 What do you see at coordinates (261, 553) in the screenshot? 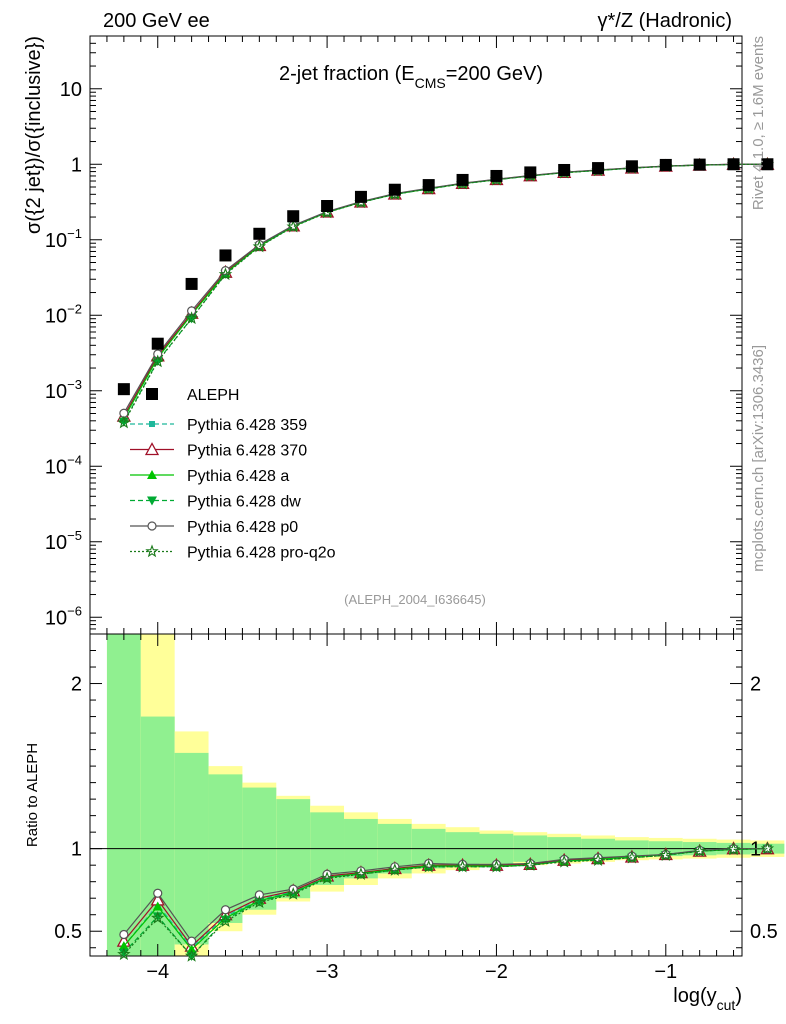
I see `legend-label: Pythia 6.428 pro-q2o` at bounding box center [261, 553].